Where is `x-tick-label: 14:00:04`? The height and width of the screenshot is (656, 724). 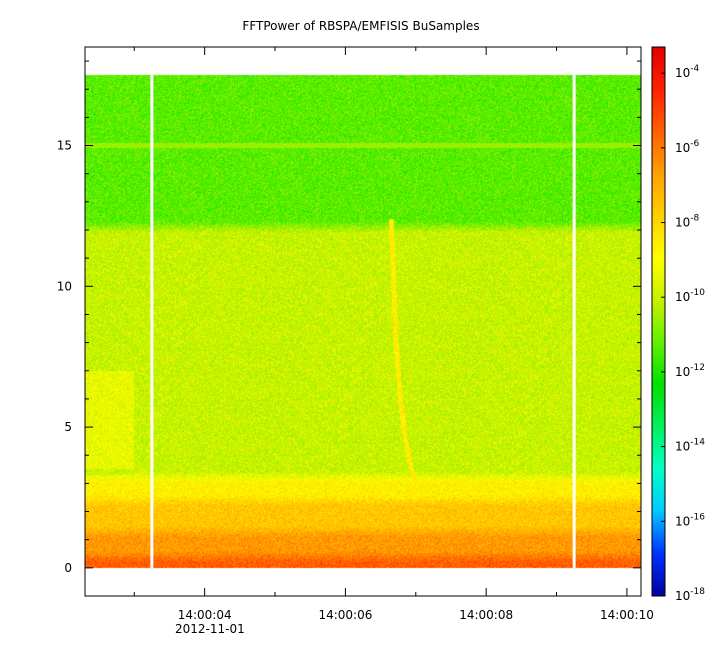 x-tick-label: 14:00:04 is located at coordinates (205, 615).